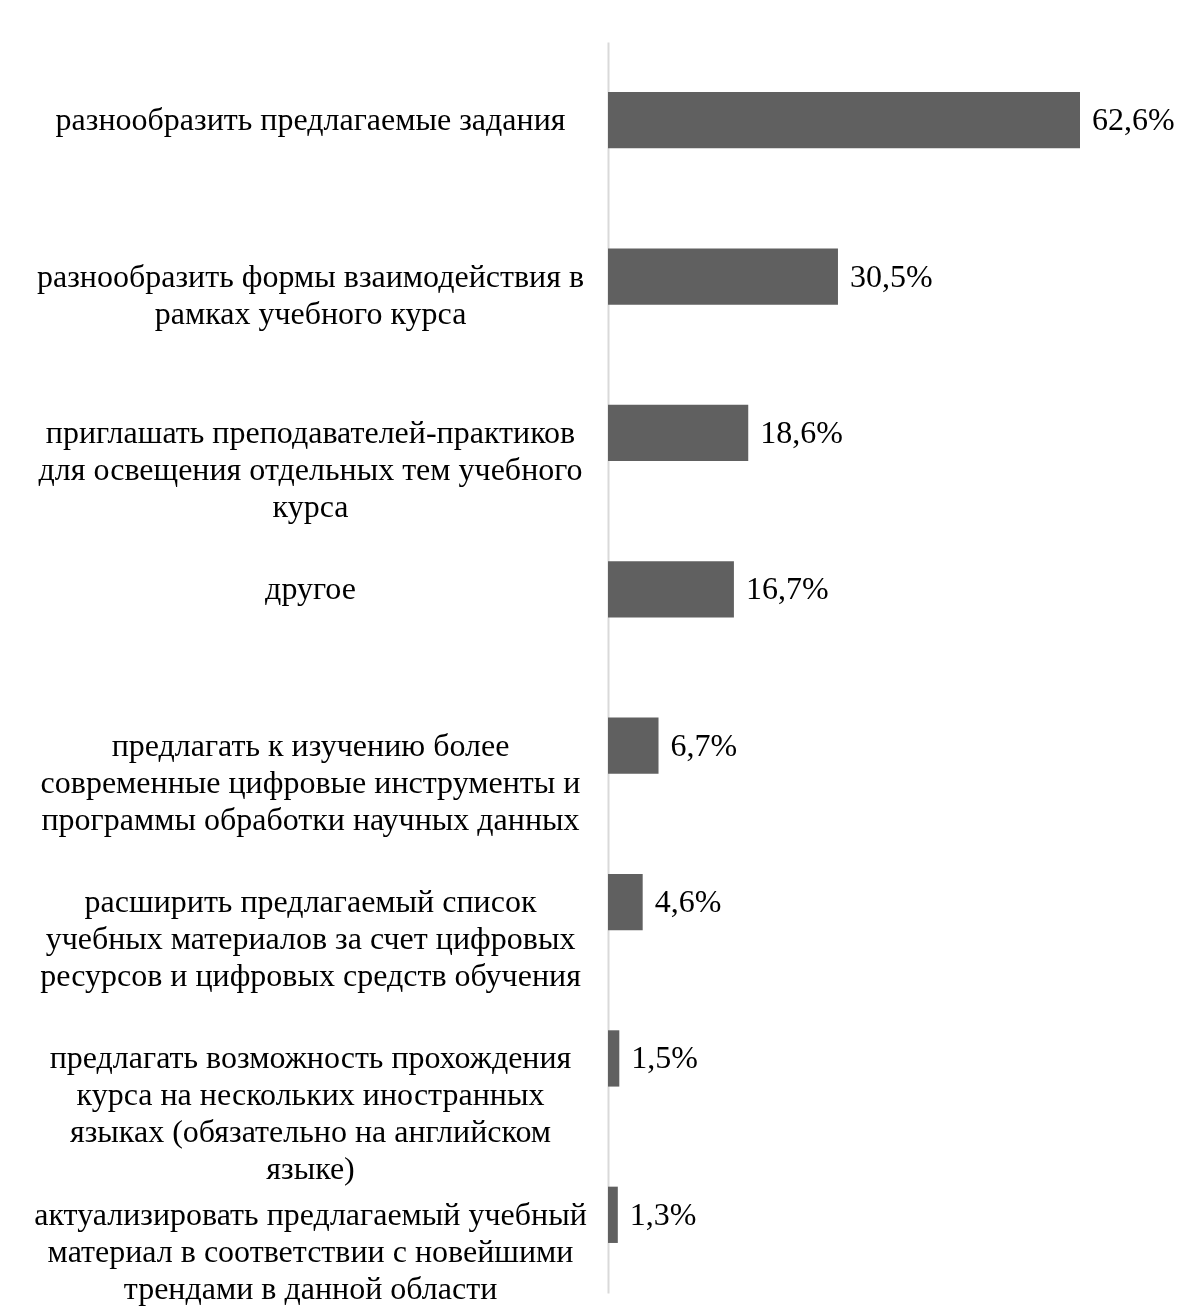 The height and width of the screenshot is (1314, 1178). I want to click on data-label: 1,3%, so click(663, 1213).